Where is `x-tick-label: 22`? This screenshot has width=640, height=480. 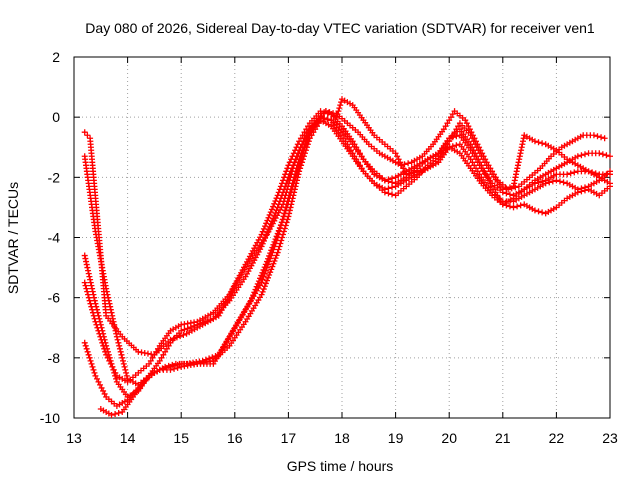 x-tick-label: 22 is located at coordinates (557, 438).